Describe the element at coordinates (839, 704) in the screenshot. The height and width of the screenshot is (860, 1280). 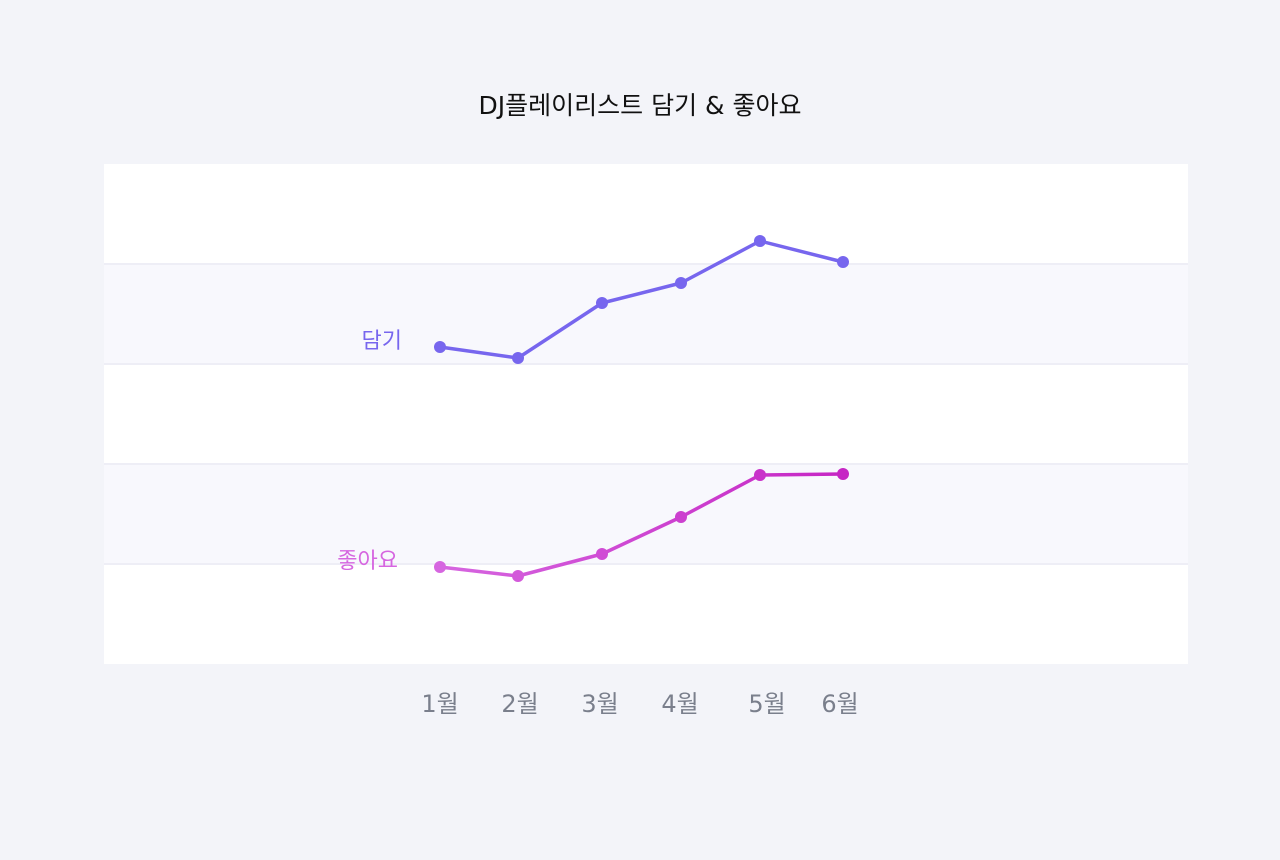
I see `x-tick-label: 6월` at that location.